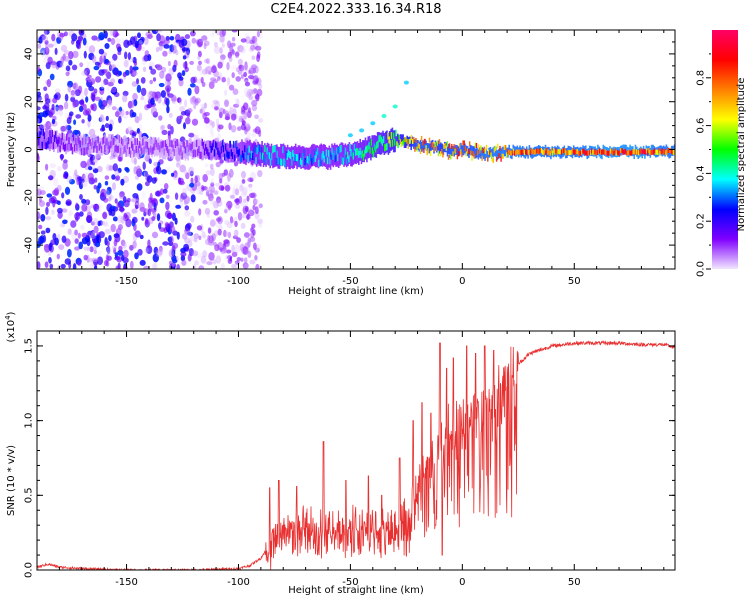  What do you see at coordinates (11, 313) in the screenshot?
I see `snr-scale-close: )` at bounding box center [11, 313].